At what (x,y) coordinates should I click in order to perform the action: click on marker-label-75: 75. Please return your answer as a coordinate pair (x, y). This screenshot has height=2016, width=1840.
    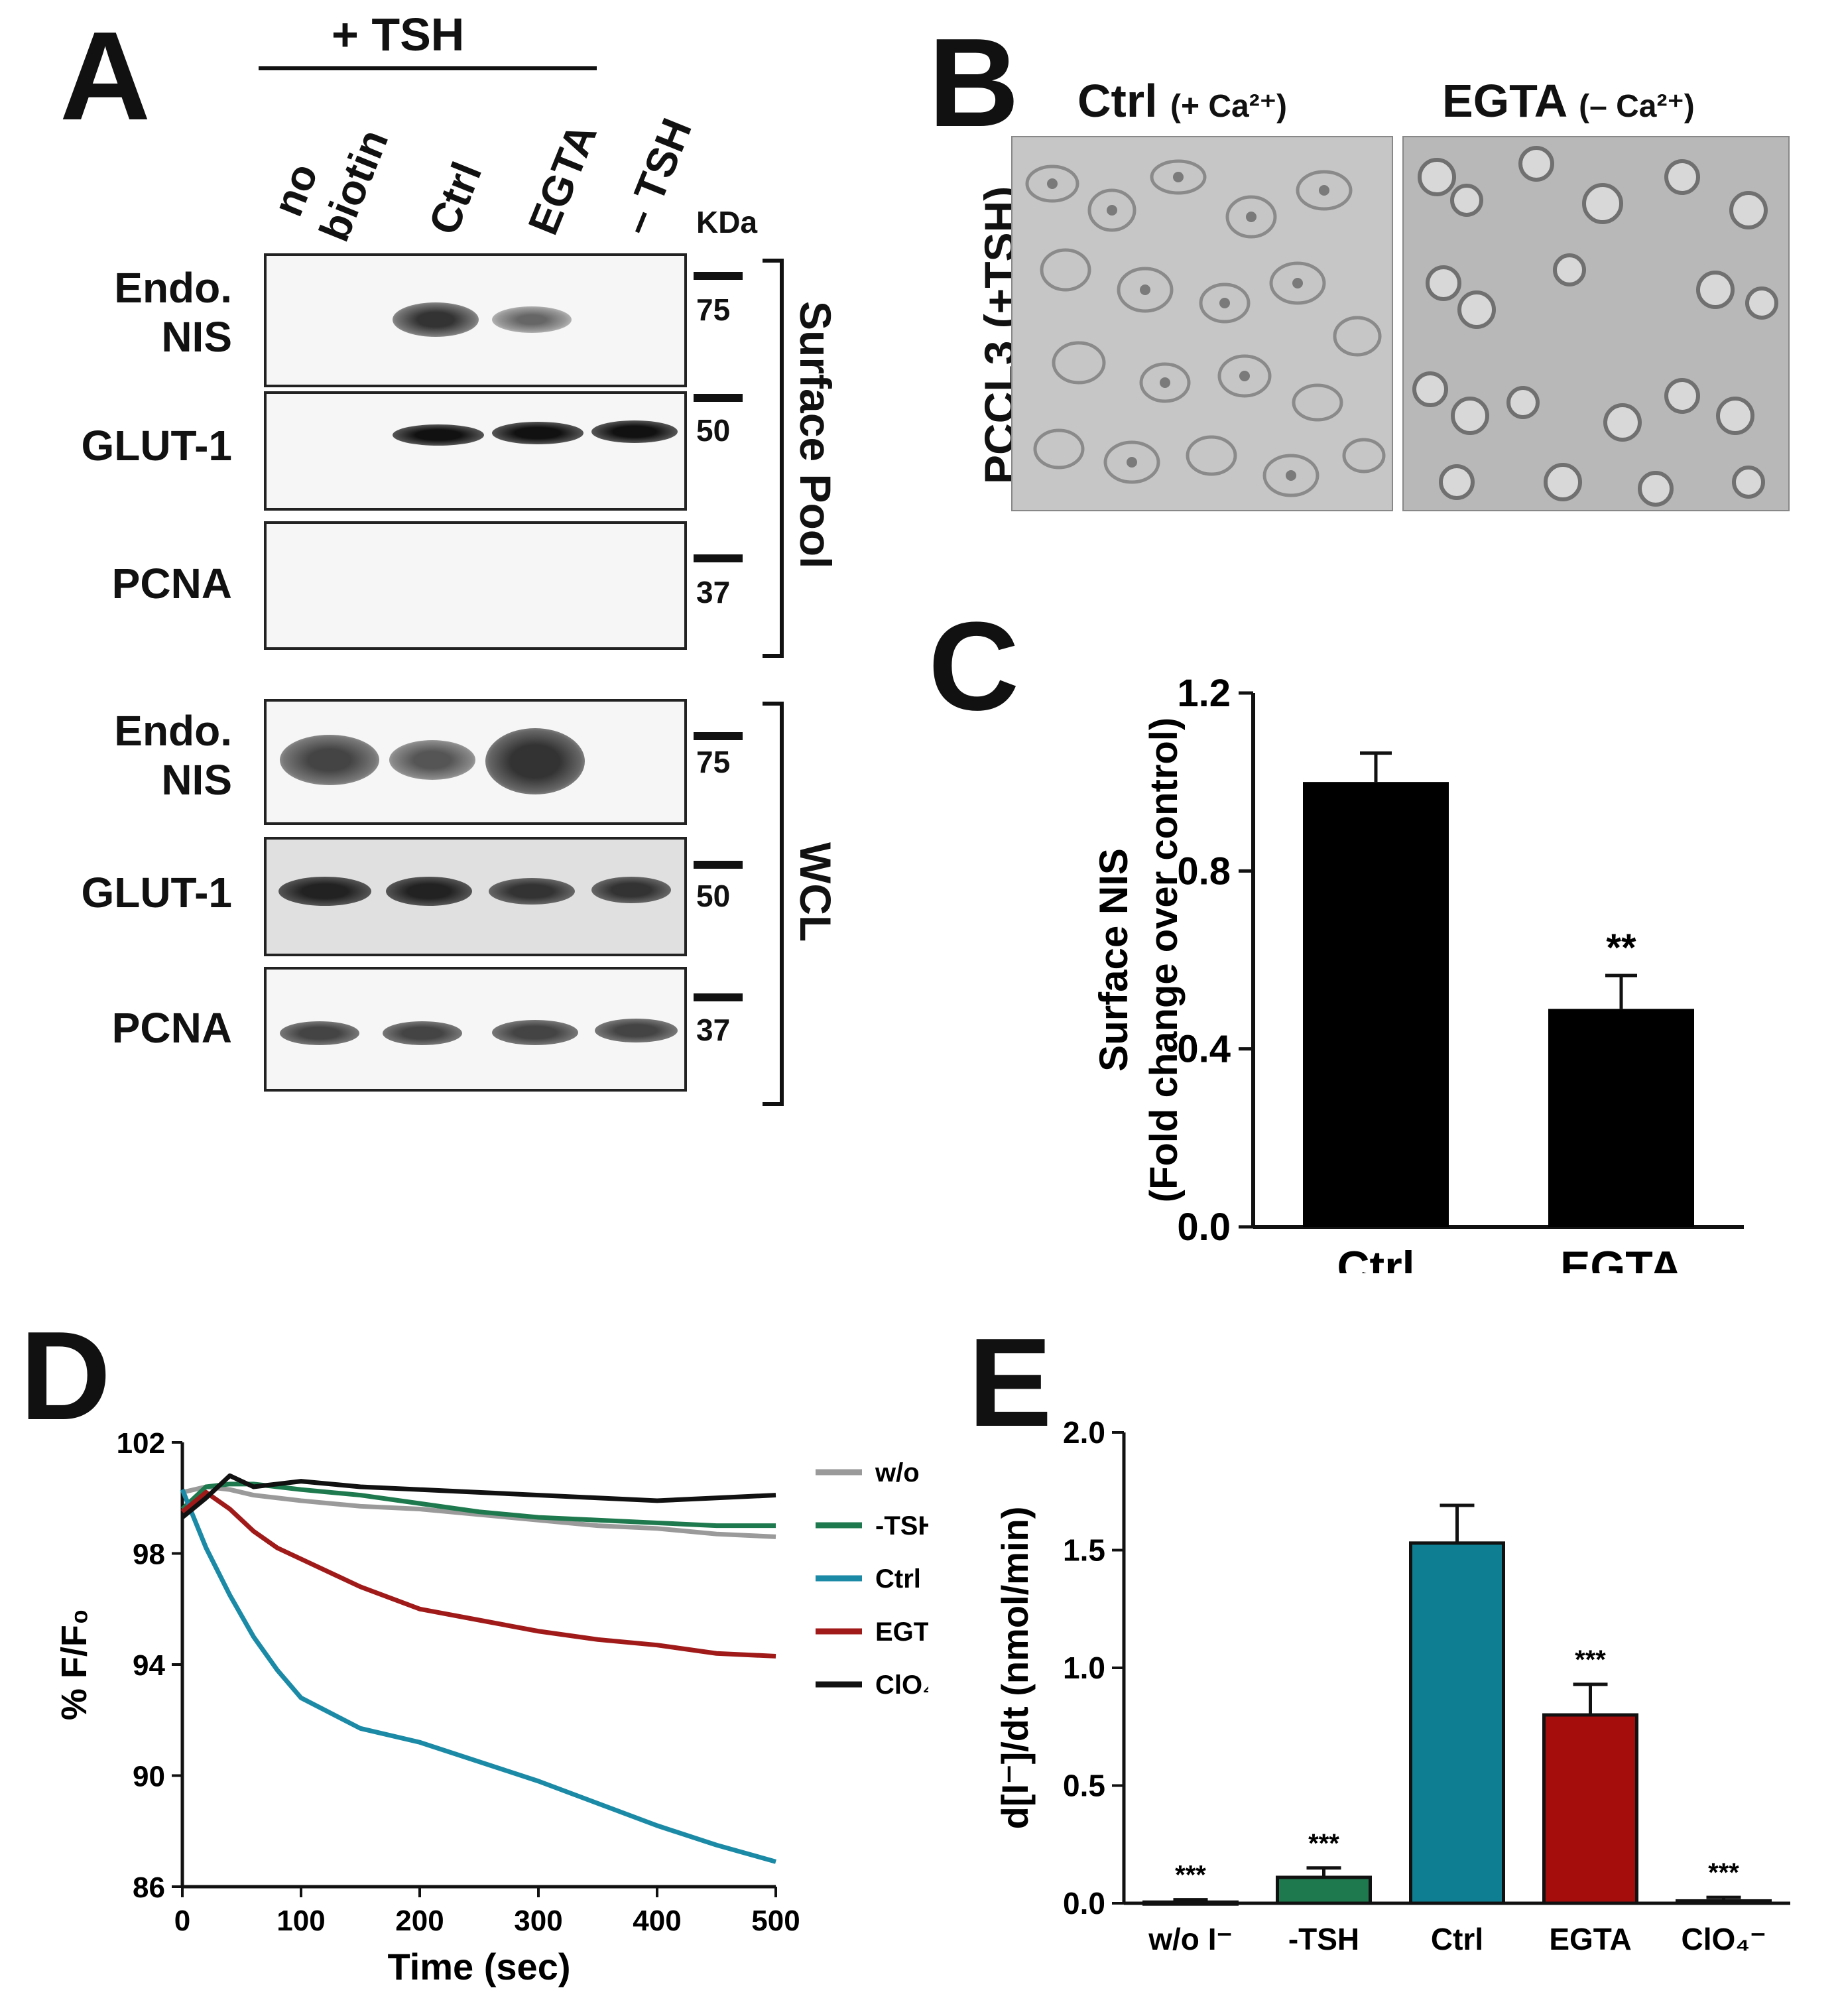
    Looking at the image, I should click on (713, 309).